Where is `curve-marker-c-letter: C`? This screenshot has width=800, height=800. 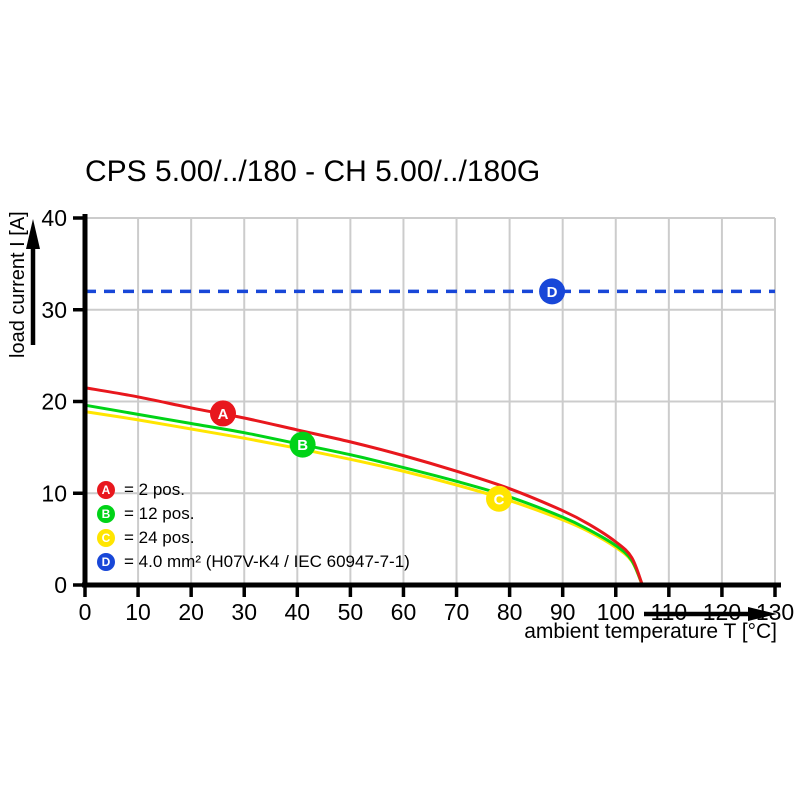 curve-marker-c-letter: C is located at coordinates (499, 499).